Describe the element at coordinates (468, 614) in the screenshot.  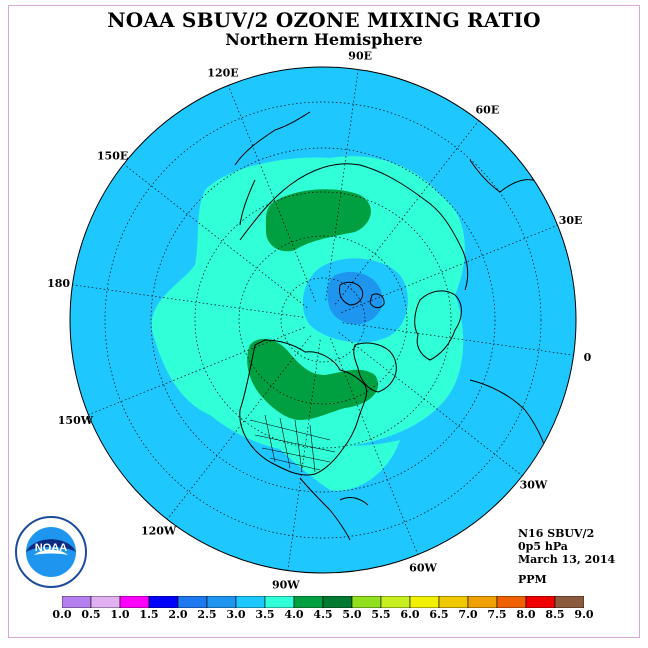
I see `colorbar-tick-label: 7.0` at that location.